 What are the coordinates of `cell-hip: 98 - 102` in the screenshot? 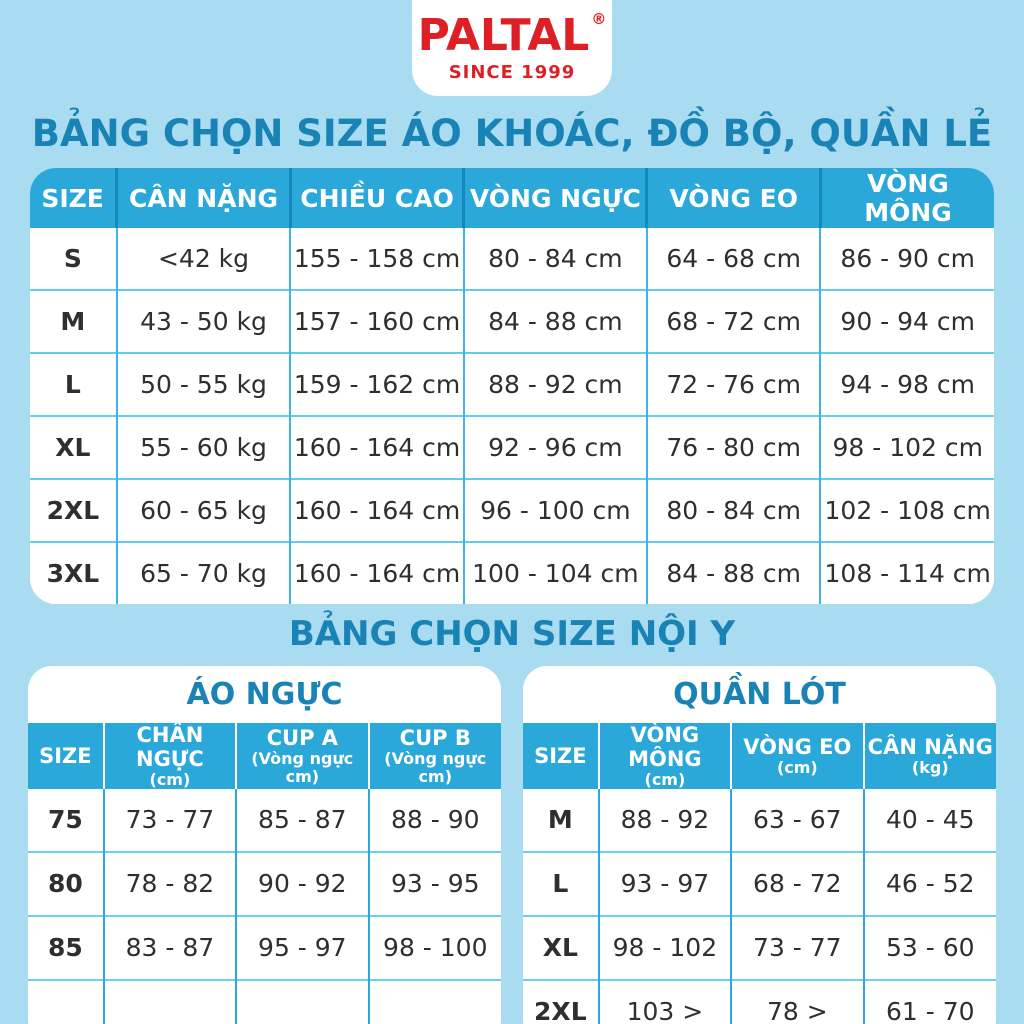 It's located at (665, 947).